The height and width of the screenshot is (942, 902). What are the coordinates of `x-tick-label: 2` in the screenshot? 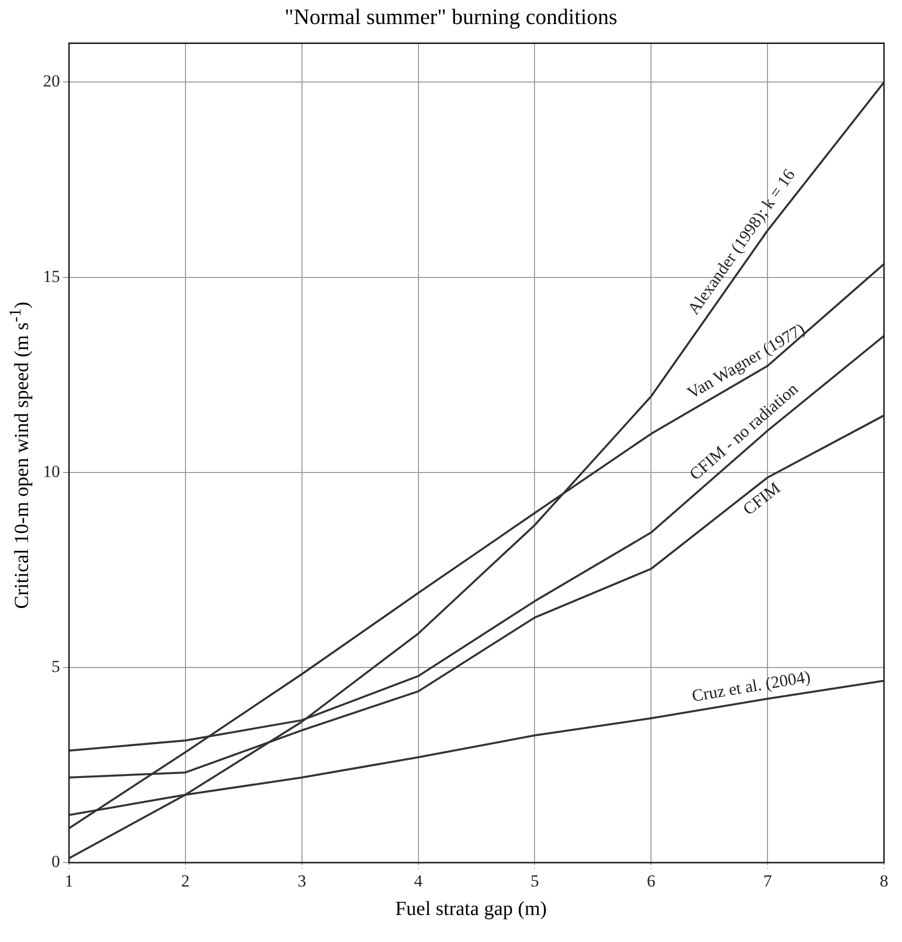 It's located at (185, 880).